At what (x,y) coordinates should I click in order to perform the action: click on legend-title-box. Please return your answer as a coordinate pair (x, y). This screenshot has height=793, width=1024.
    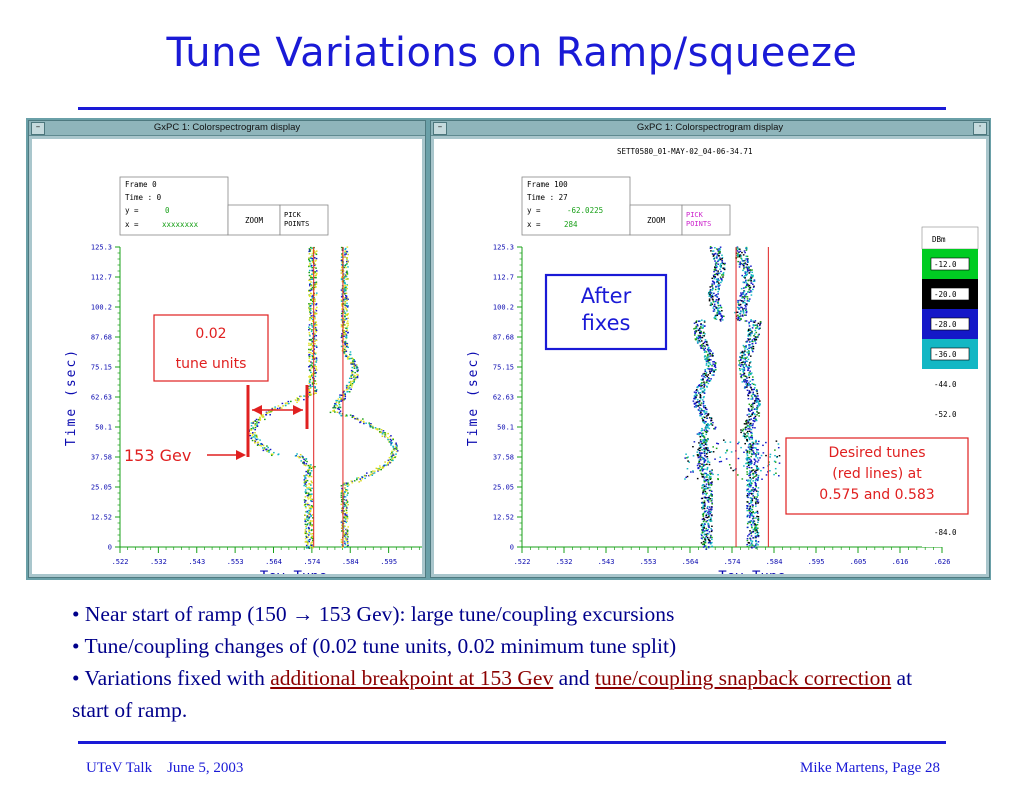
    Looking at the image, I should click on (950, 238).